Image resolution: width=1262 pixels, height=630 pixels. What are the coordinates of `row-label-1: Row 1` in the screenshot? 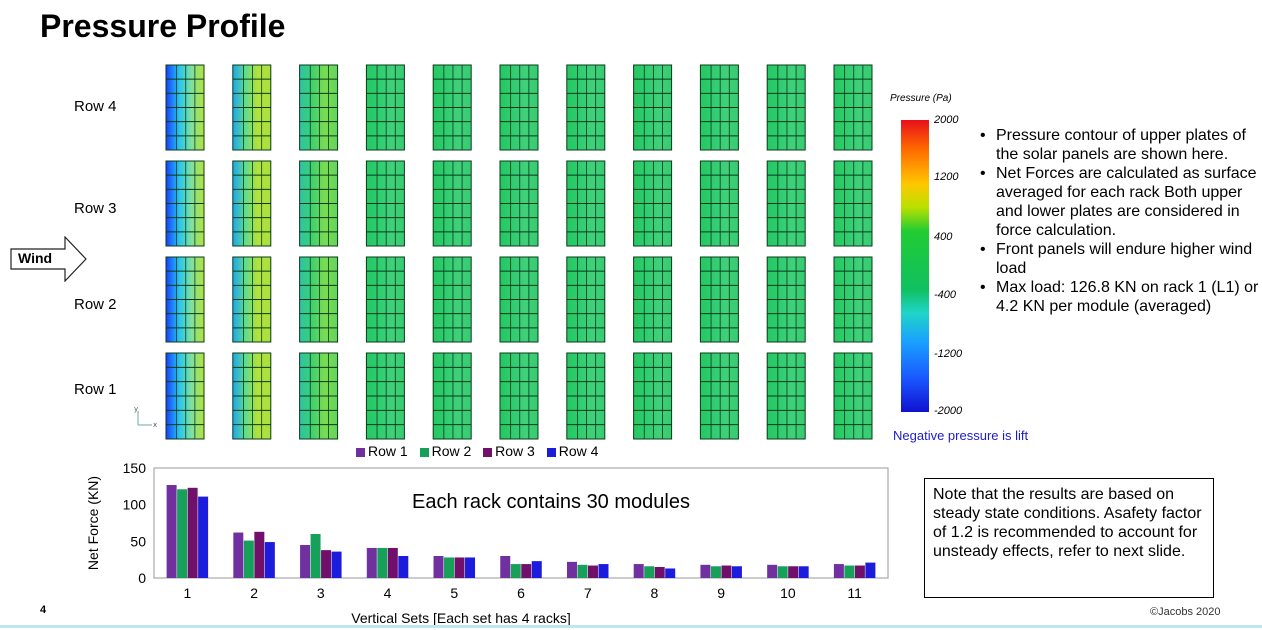 It's located at (95, 389).